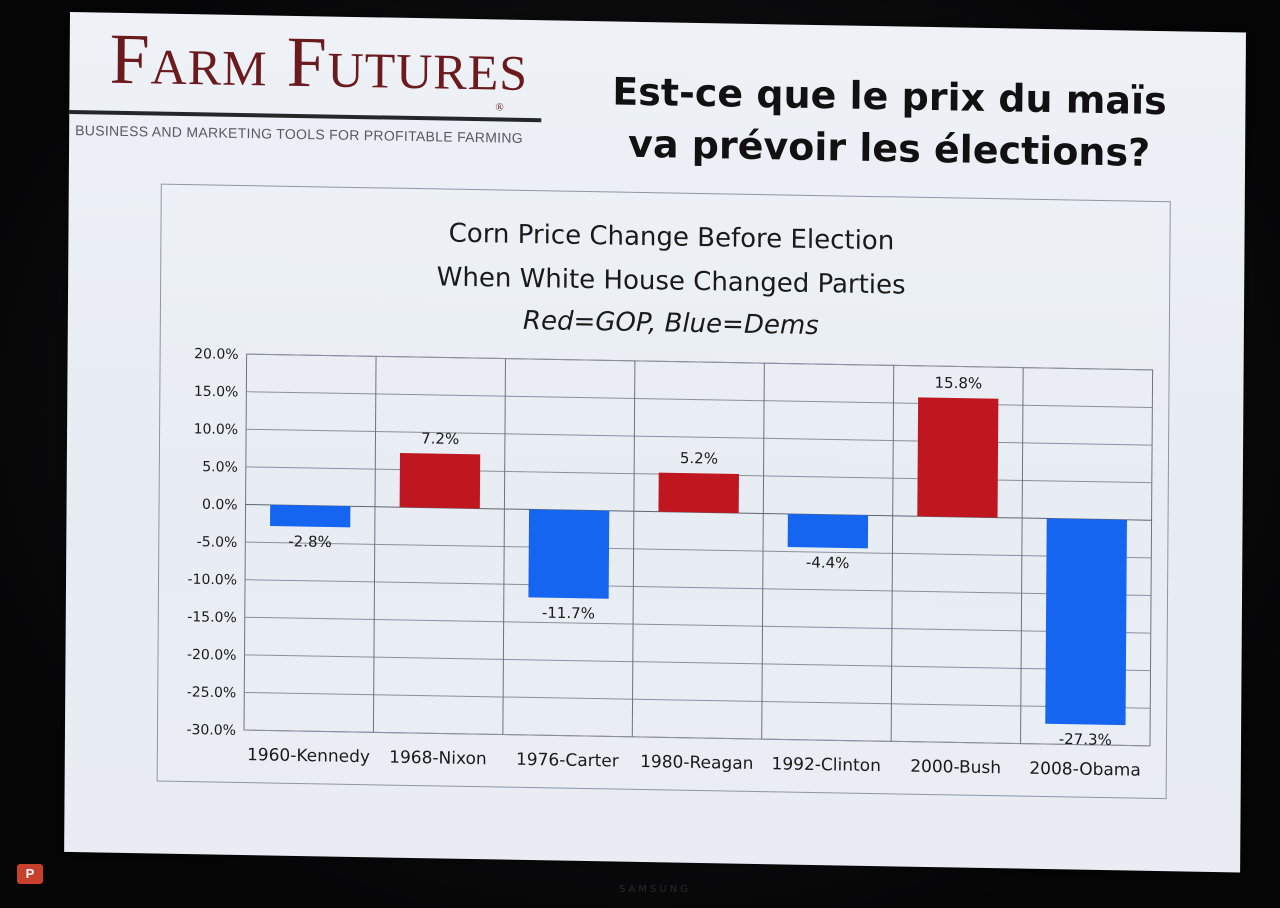  What do you see at coordinates (305, 116) in the screenshot?
I see `logo-divider` at bounding box center [305, 116].